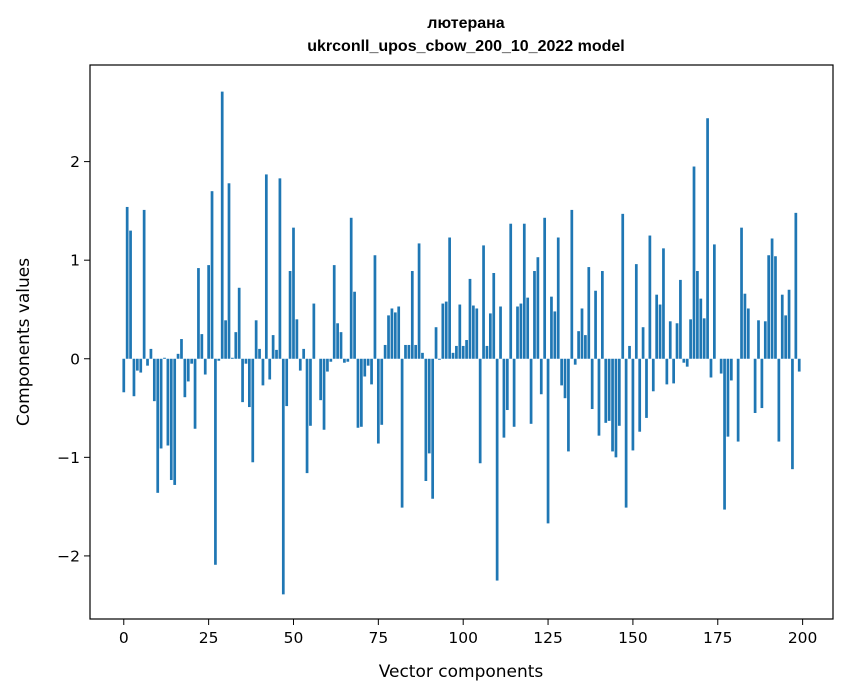  Describe the element at coordinates (75, 359) in the screenshot. I see `y-tick-label: 0` at that location.